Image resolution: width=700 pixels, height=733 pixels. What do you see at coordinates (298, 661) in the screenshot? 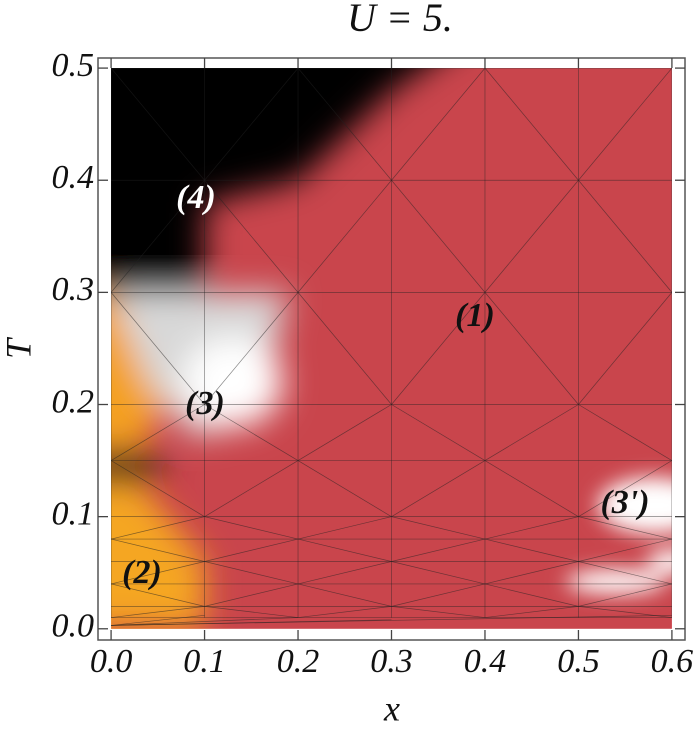
I see `x-tick-label: 0.2` at bounding box center [298, 661].